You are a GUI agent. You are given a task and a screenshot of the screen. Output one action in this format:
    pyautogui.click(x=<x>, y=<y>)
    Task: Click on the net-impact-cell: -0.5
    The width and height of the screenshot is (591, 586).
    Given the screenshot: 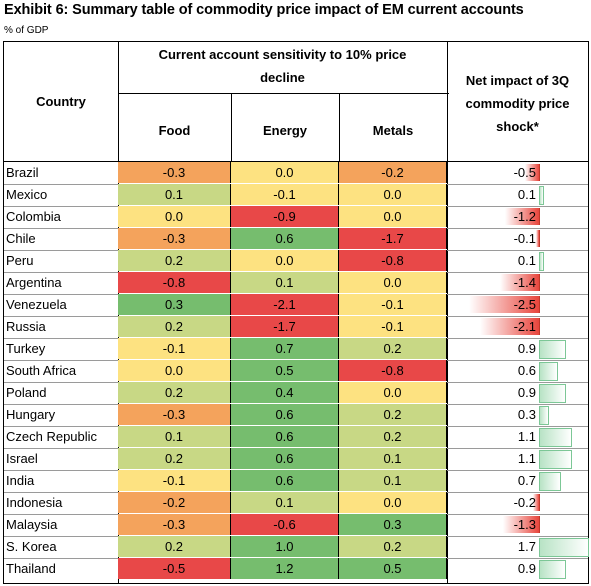 What is the action you would take?
    pyautogui.click(x=517, y=172)
    